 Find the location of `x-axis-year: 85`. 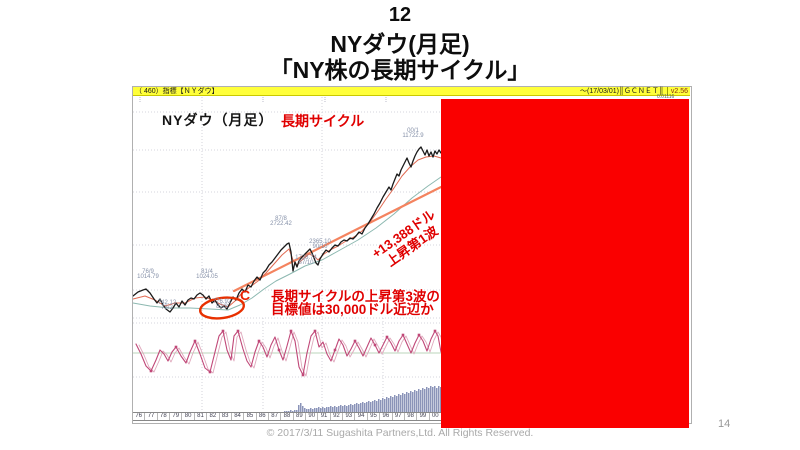

x-axis-year: 85 is located at coordinates (250, 416).